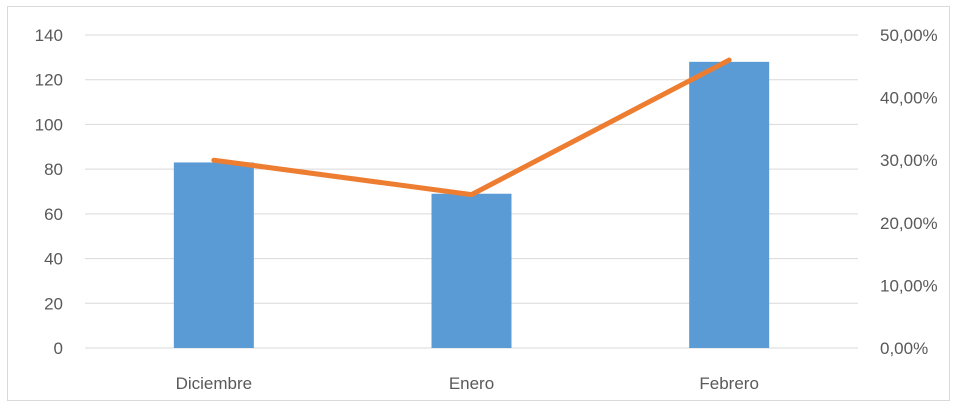 The height and width of the screenshot is (408, 958). What do you see at coordinates (49, 35) in the screenshot?
I see `y-tick-label: 140` at bounding box center [49, 35].